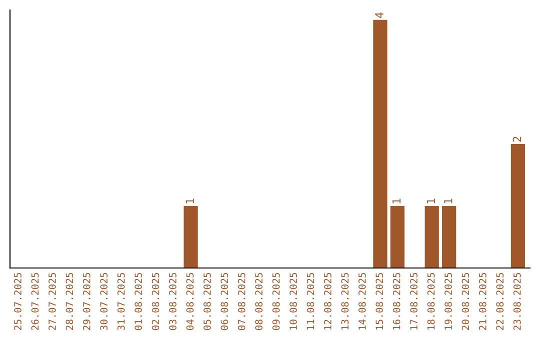 This screenshot has width=540, height=340. What do you see at coordinates (310, 301) in the screenshot?
I see `x-tick-label: 11.08.2025` at bounding box center [310, 301].